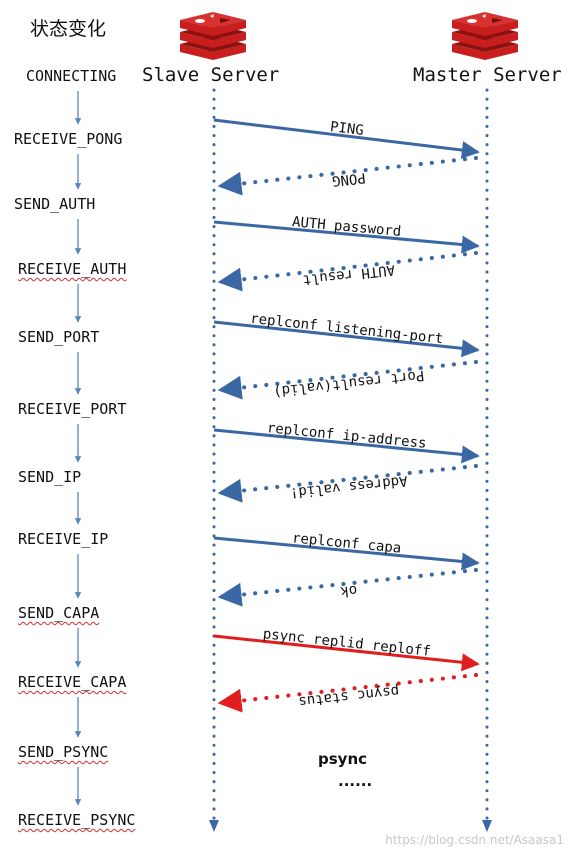 The image size is (574, 853). I want to click on master-lifeline-arrowhead, so click(487, 826).